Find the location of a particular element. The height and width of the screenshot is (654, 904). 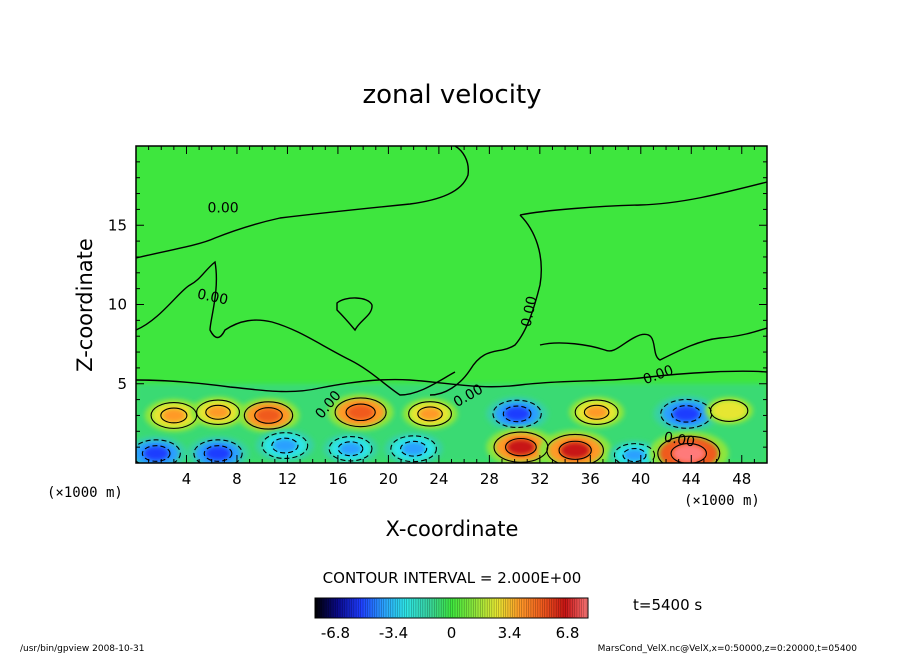

cell-contours is located at coordinates (442, 430).